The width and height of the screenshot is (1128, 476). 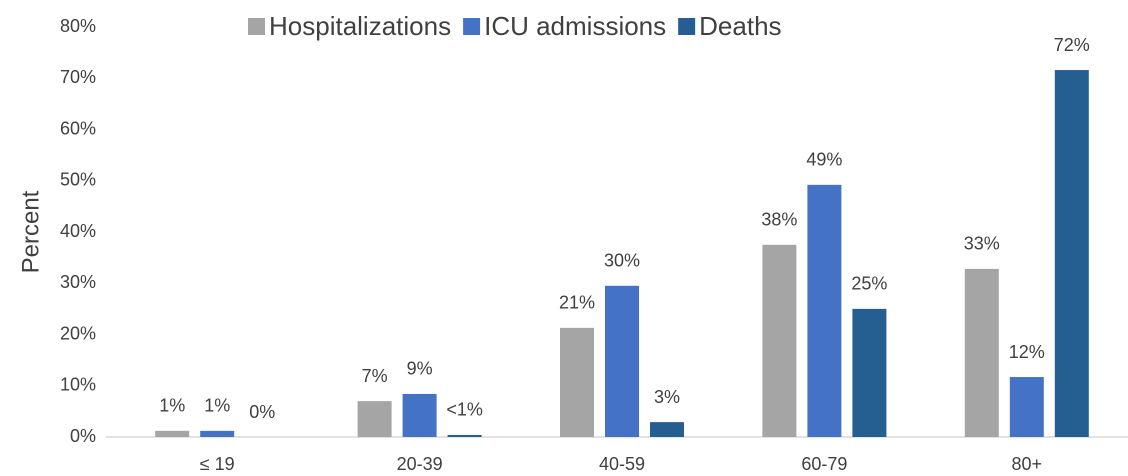 What do you see at coordinates (1027, 352) in the screenshot?
I see `value-label: 12%` at bounding box center [1027, 352].